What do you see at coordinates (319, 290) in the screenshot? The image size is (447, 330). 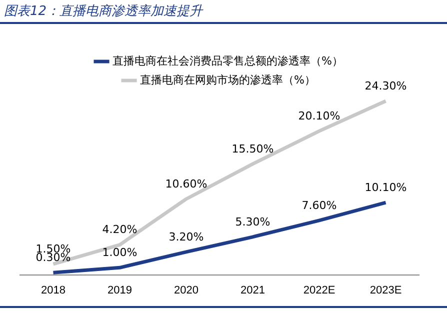 I see `x-tick-label: 2022E` at bounding box center [319, 290].